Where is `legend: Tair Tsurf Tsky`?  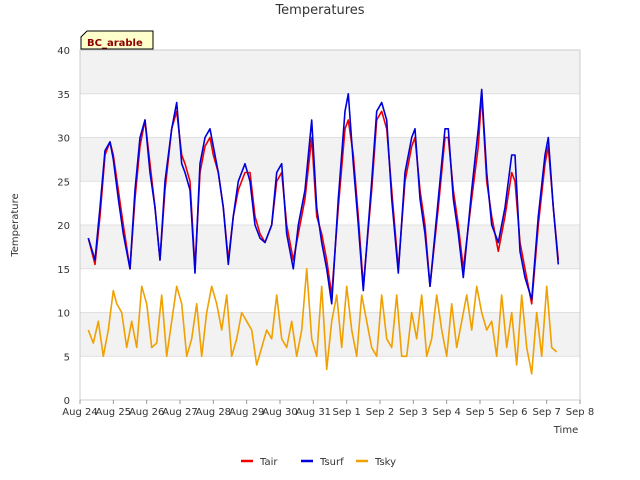 legend: Tair Tsurf Tsky is located at coordinates (318, 462).